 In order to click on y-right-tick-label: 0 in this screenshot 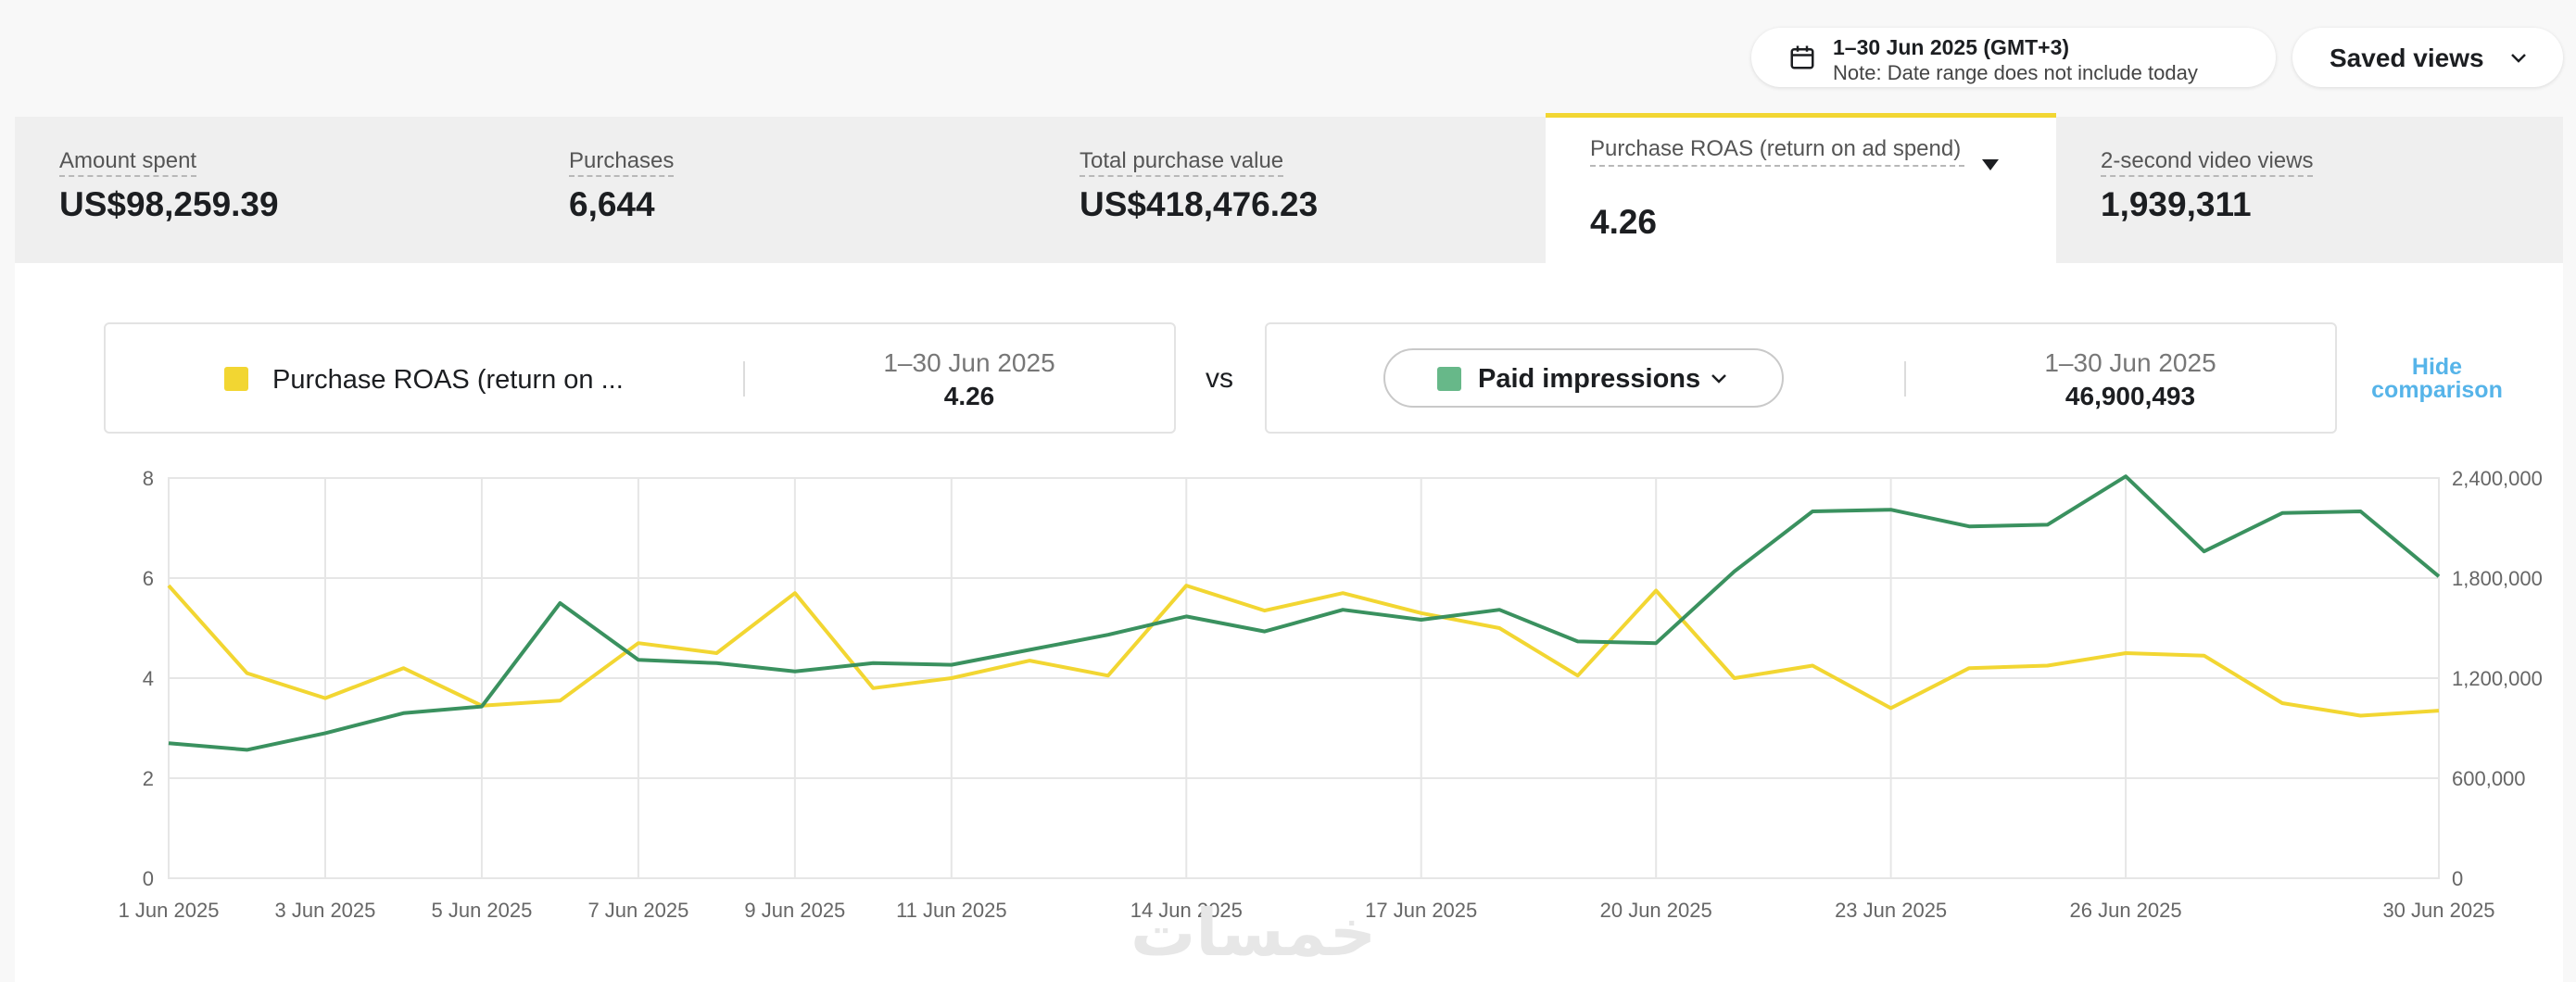, I will do `click(2457, 878)`.